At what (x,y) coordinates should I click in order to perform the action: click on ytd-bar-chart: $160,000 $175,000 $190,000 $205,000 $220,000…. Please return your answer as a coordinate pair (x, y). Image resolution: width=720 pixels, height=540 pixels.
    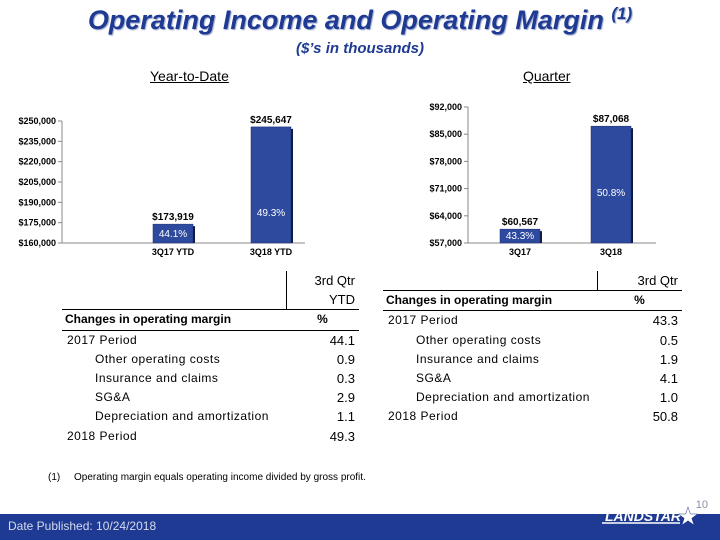
    Looking at the image, I should click on (161, 186).